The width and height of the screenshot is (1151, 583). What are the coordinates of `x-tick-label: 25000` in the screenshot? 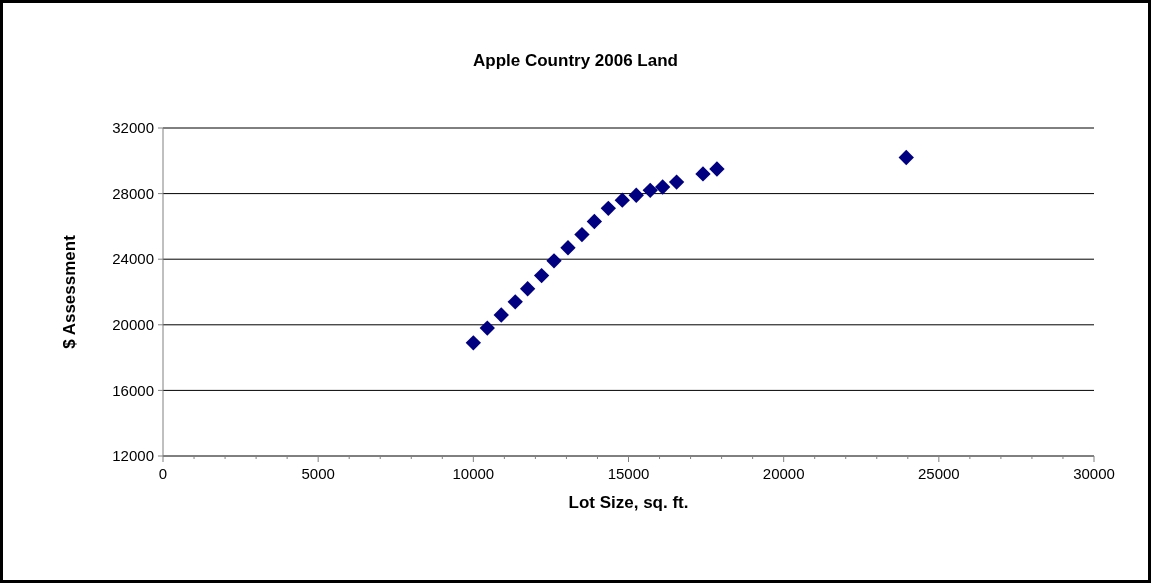 It's located at (938, 473).